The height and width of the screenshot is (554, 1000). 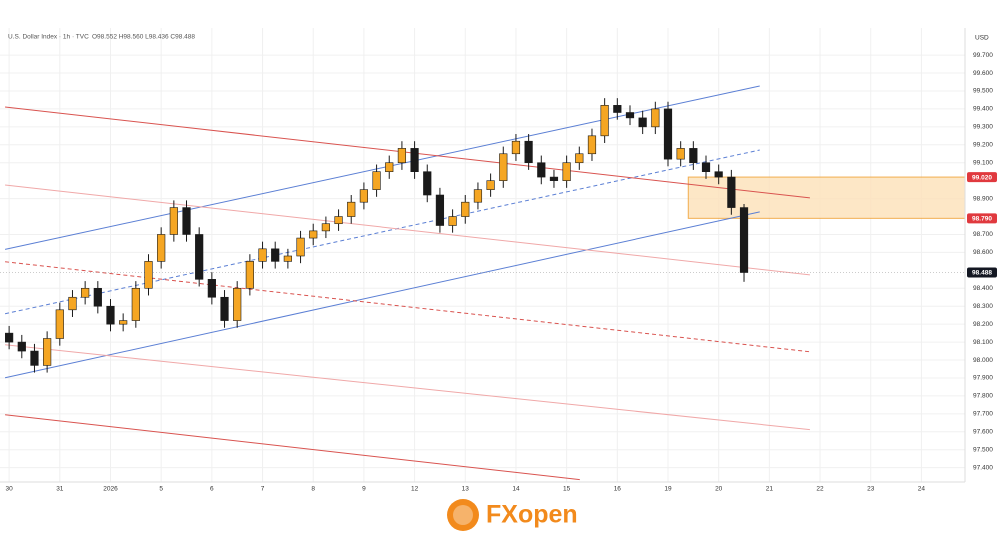 What do you see at coordinates (567, 489) in the screenshot?
I see `x-tick-label: 15` at bounding box center [567, 489].